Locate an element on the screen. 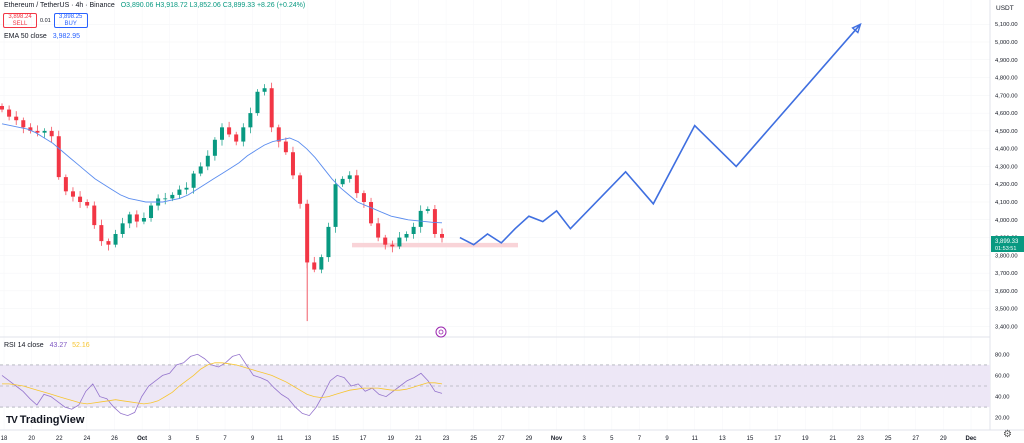 The width and height of the screenshot is (1024, 443). buy-price: 3,898.25 is located at coordinates (71, 17).